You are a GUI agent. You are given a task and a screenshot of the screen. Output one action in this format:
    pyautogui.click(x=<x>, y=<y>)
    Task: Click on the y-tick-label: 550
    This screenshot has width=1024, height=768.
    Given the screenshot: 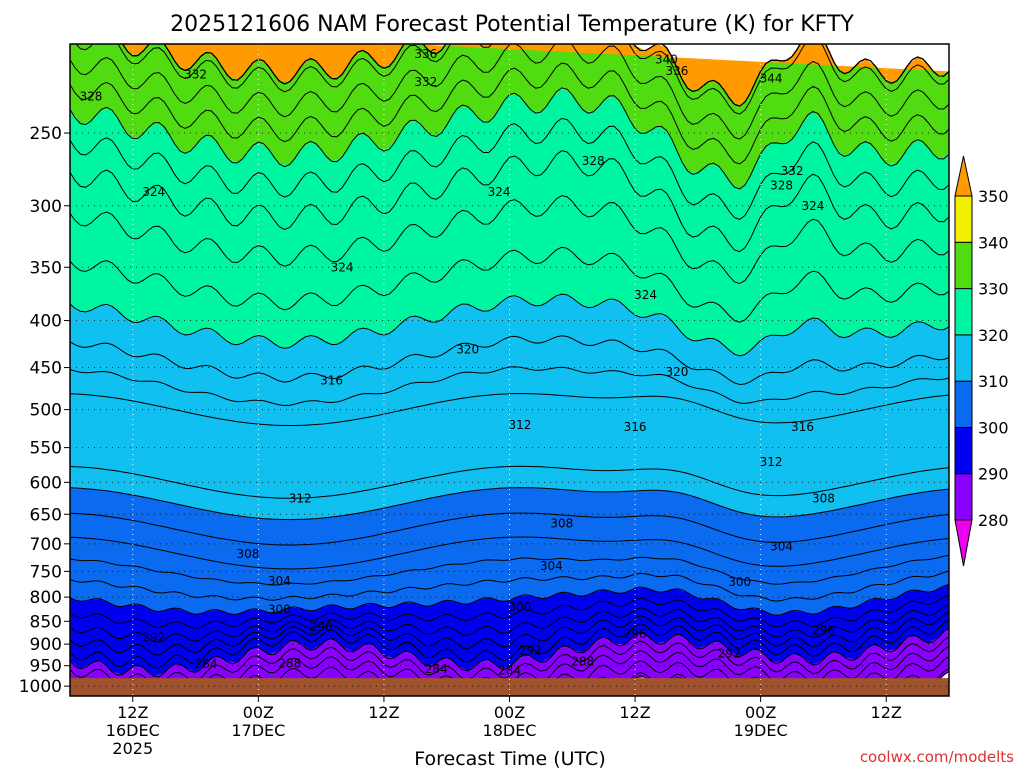 What is the action you would take?
    pyautogui.click(x=46, y=449)
    